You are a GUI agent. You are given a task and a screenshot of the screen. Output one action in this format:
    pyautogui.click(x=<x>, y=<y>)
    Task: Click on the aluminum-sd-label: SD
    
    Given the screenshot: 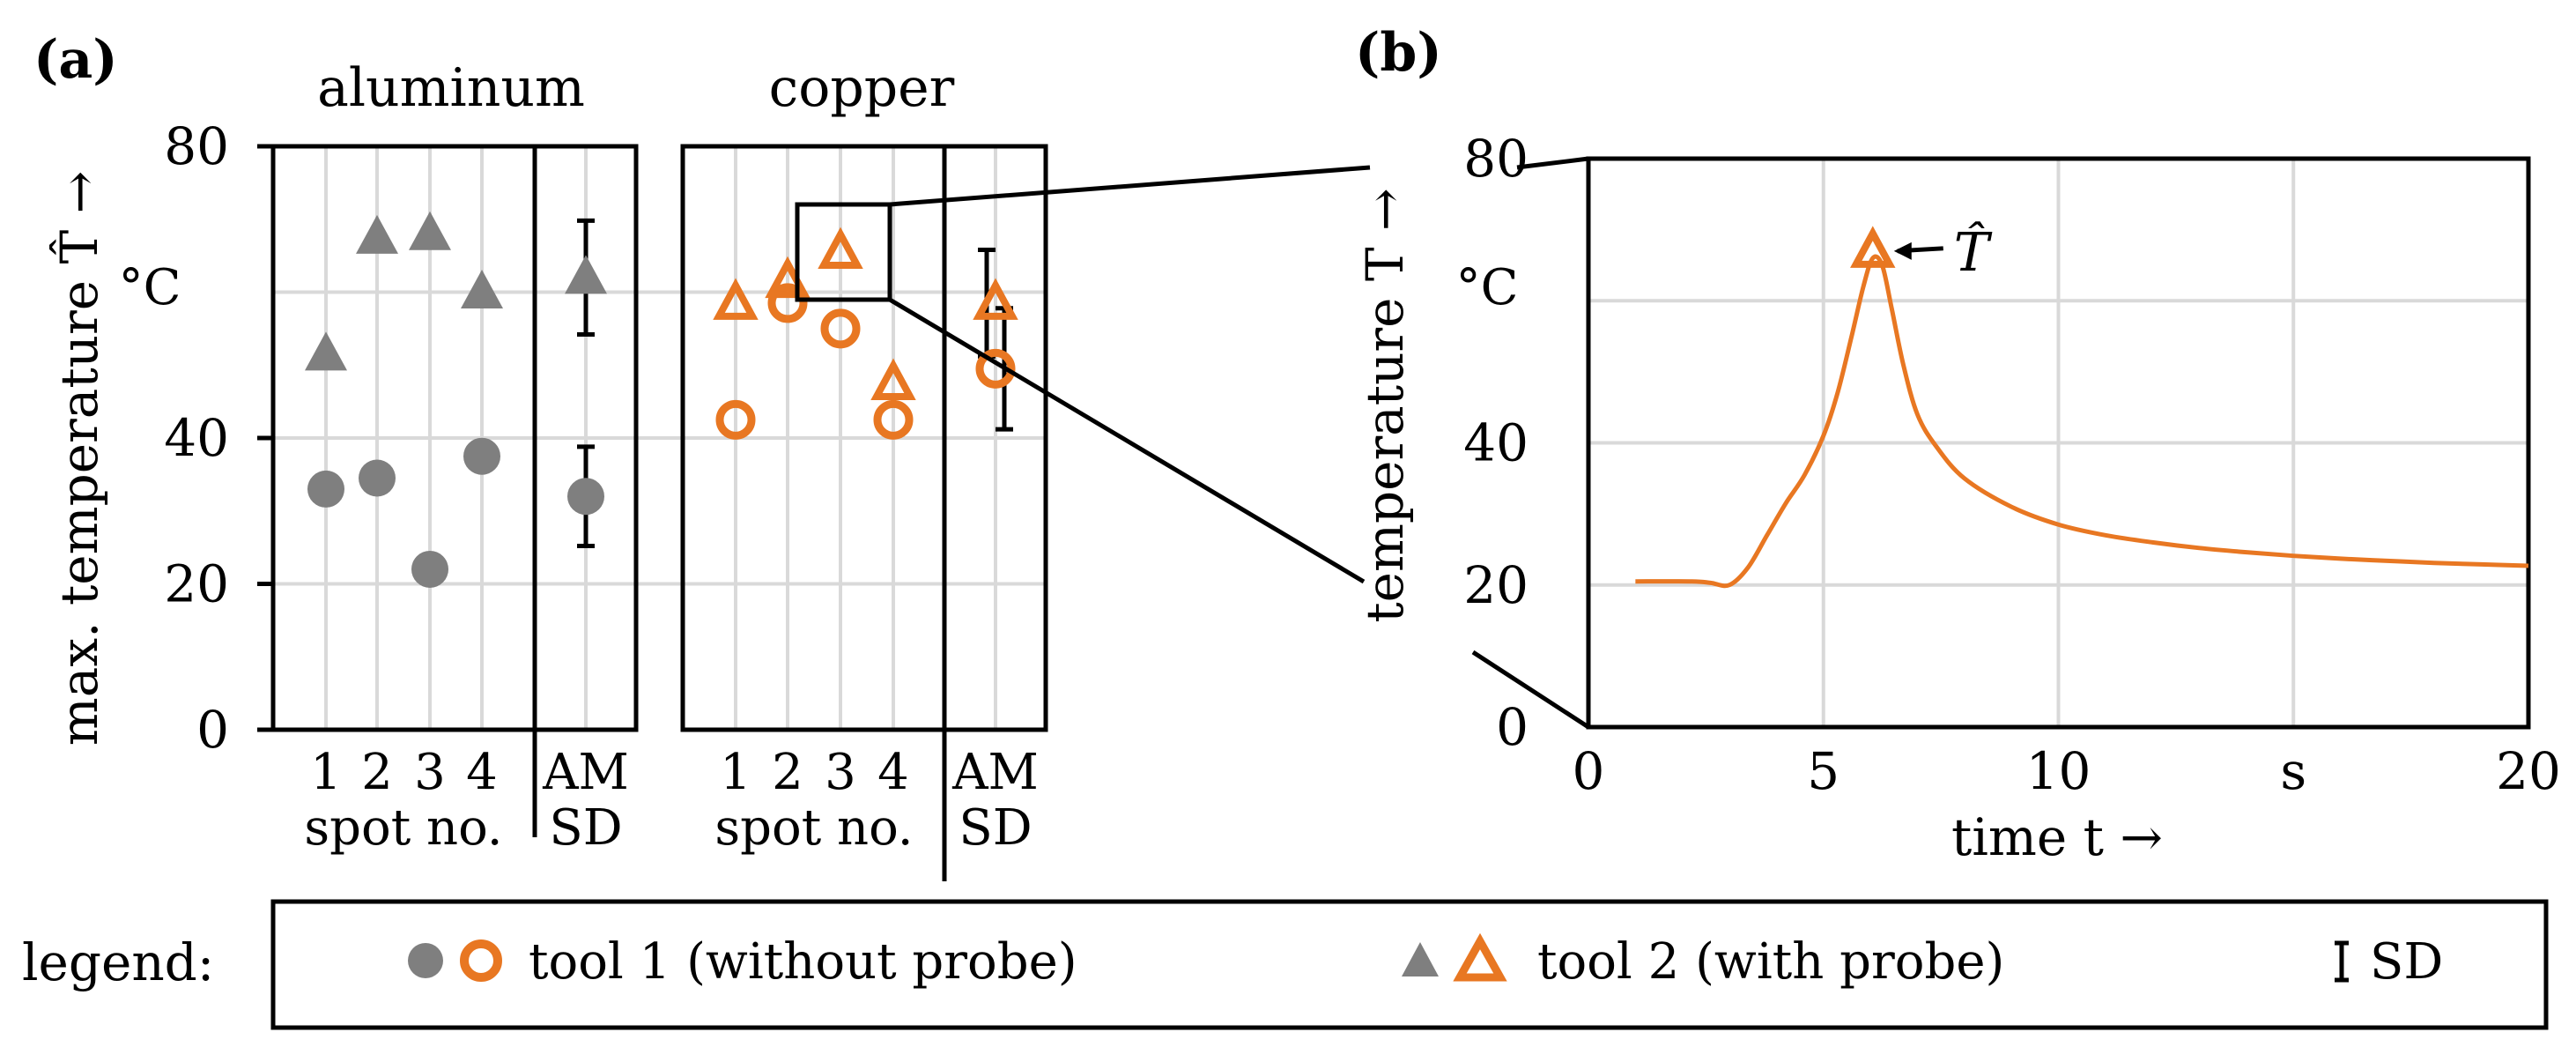 What is the action you would take?
    pyautogui.click(x=586, y=828)
    